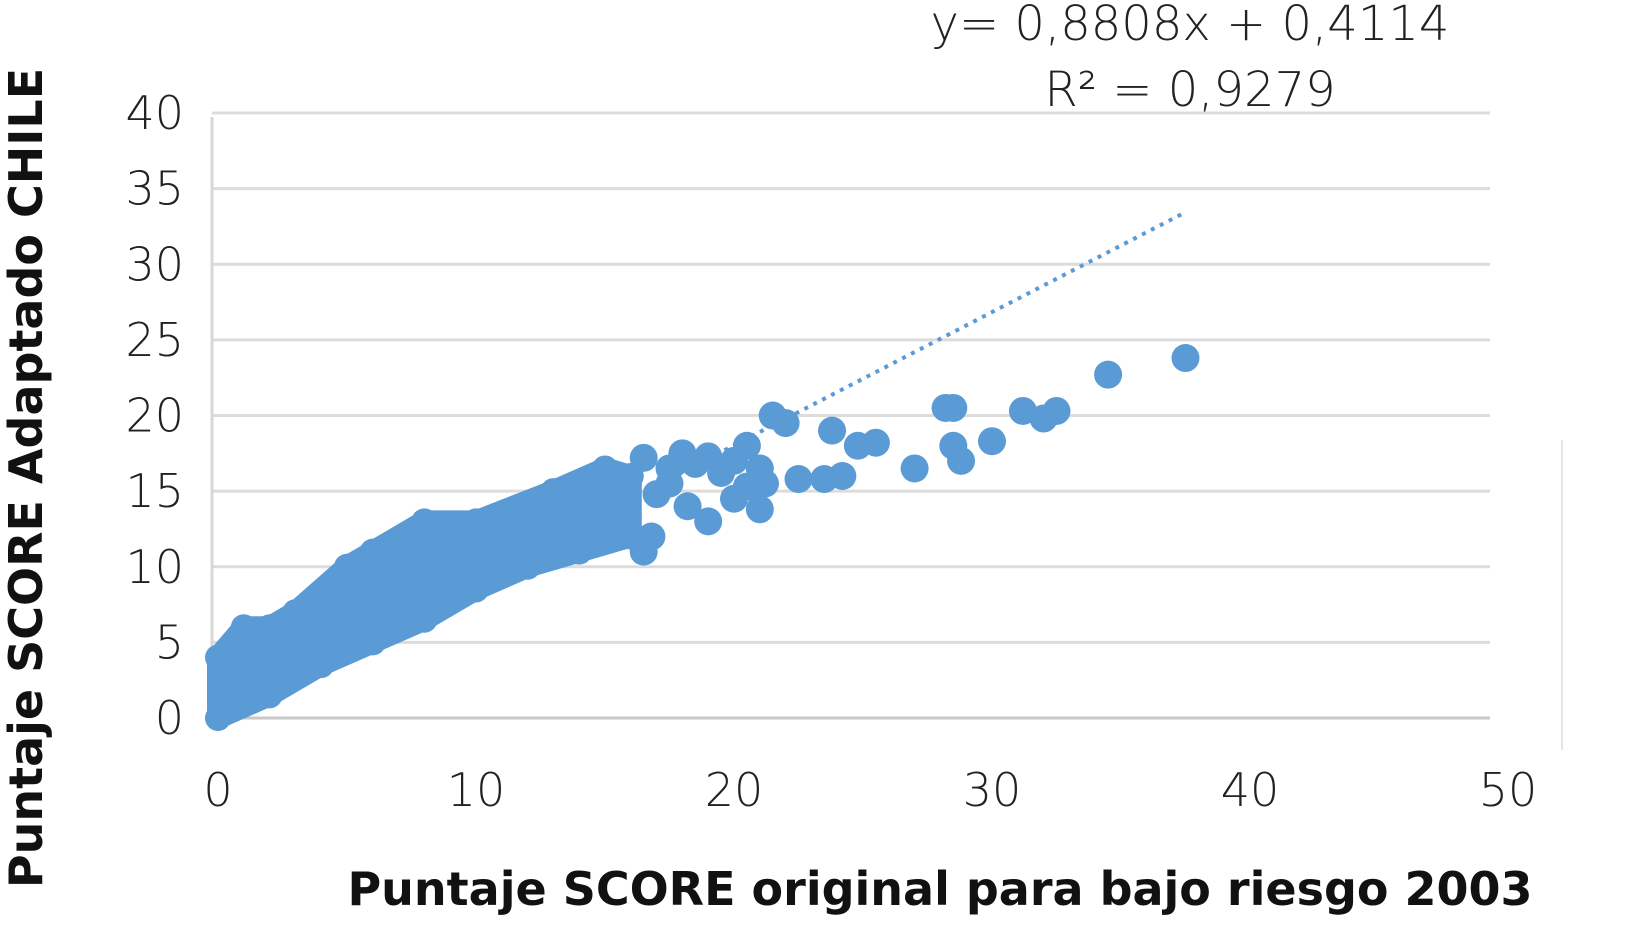 Image resolution: width=1648 pixels, height=949 pixels. I want to click on dense-point-cloud, so click(424, 593).